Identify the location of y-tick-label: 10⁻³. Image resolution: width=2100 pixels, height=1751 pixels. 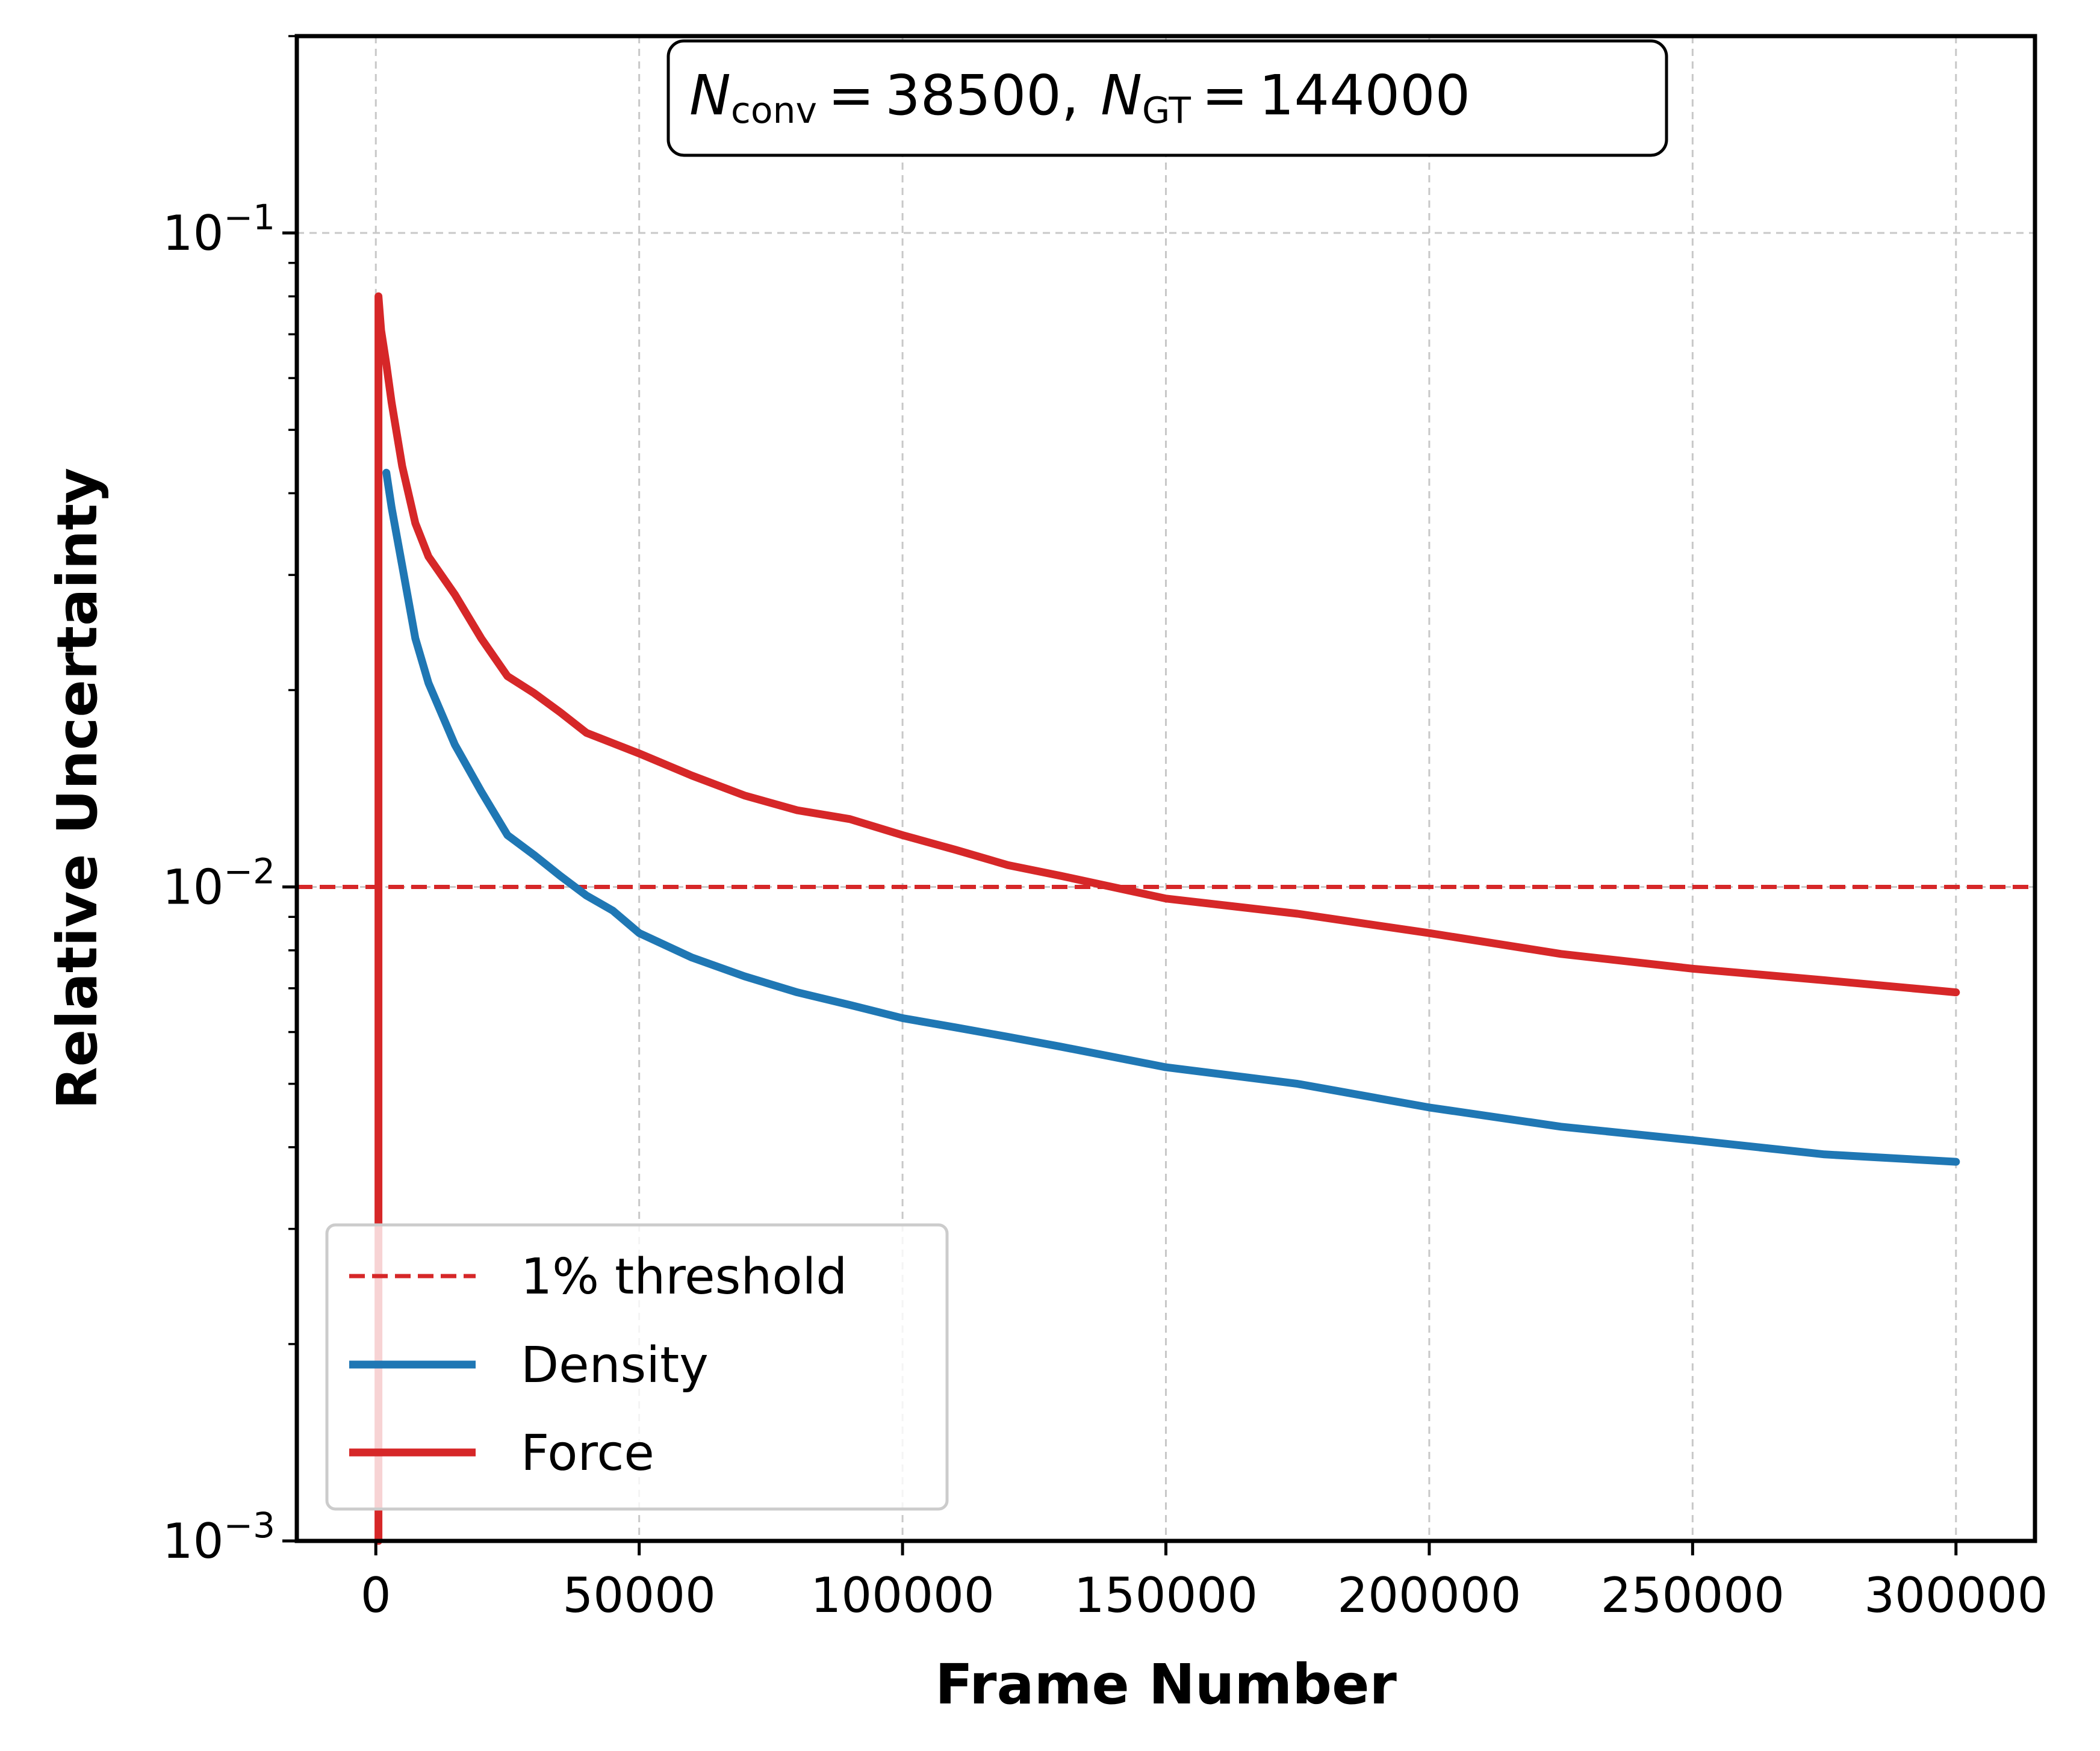
(219, 1537).